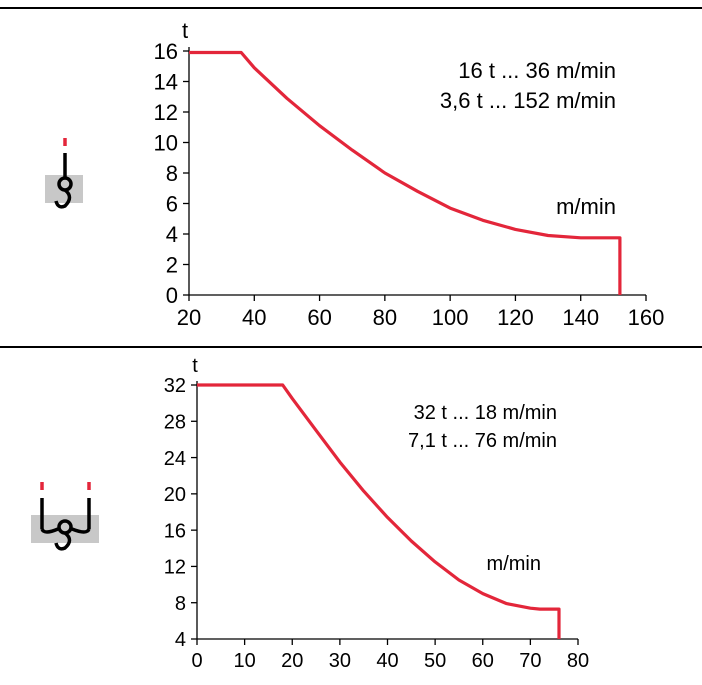 Image resolution: width=702 pixels, height=685 pixels. What do you see at coordinates (580, 317) in the screenshot?
I see `x-tick-label: 140` at bounding box center [580, 317].